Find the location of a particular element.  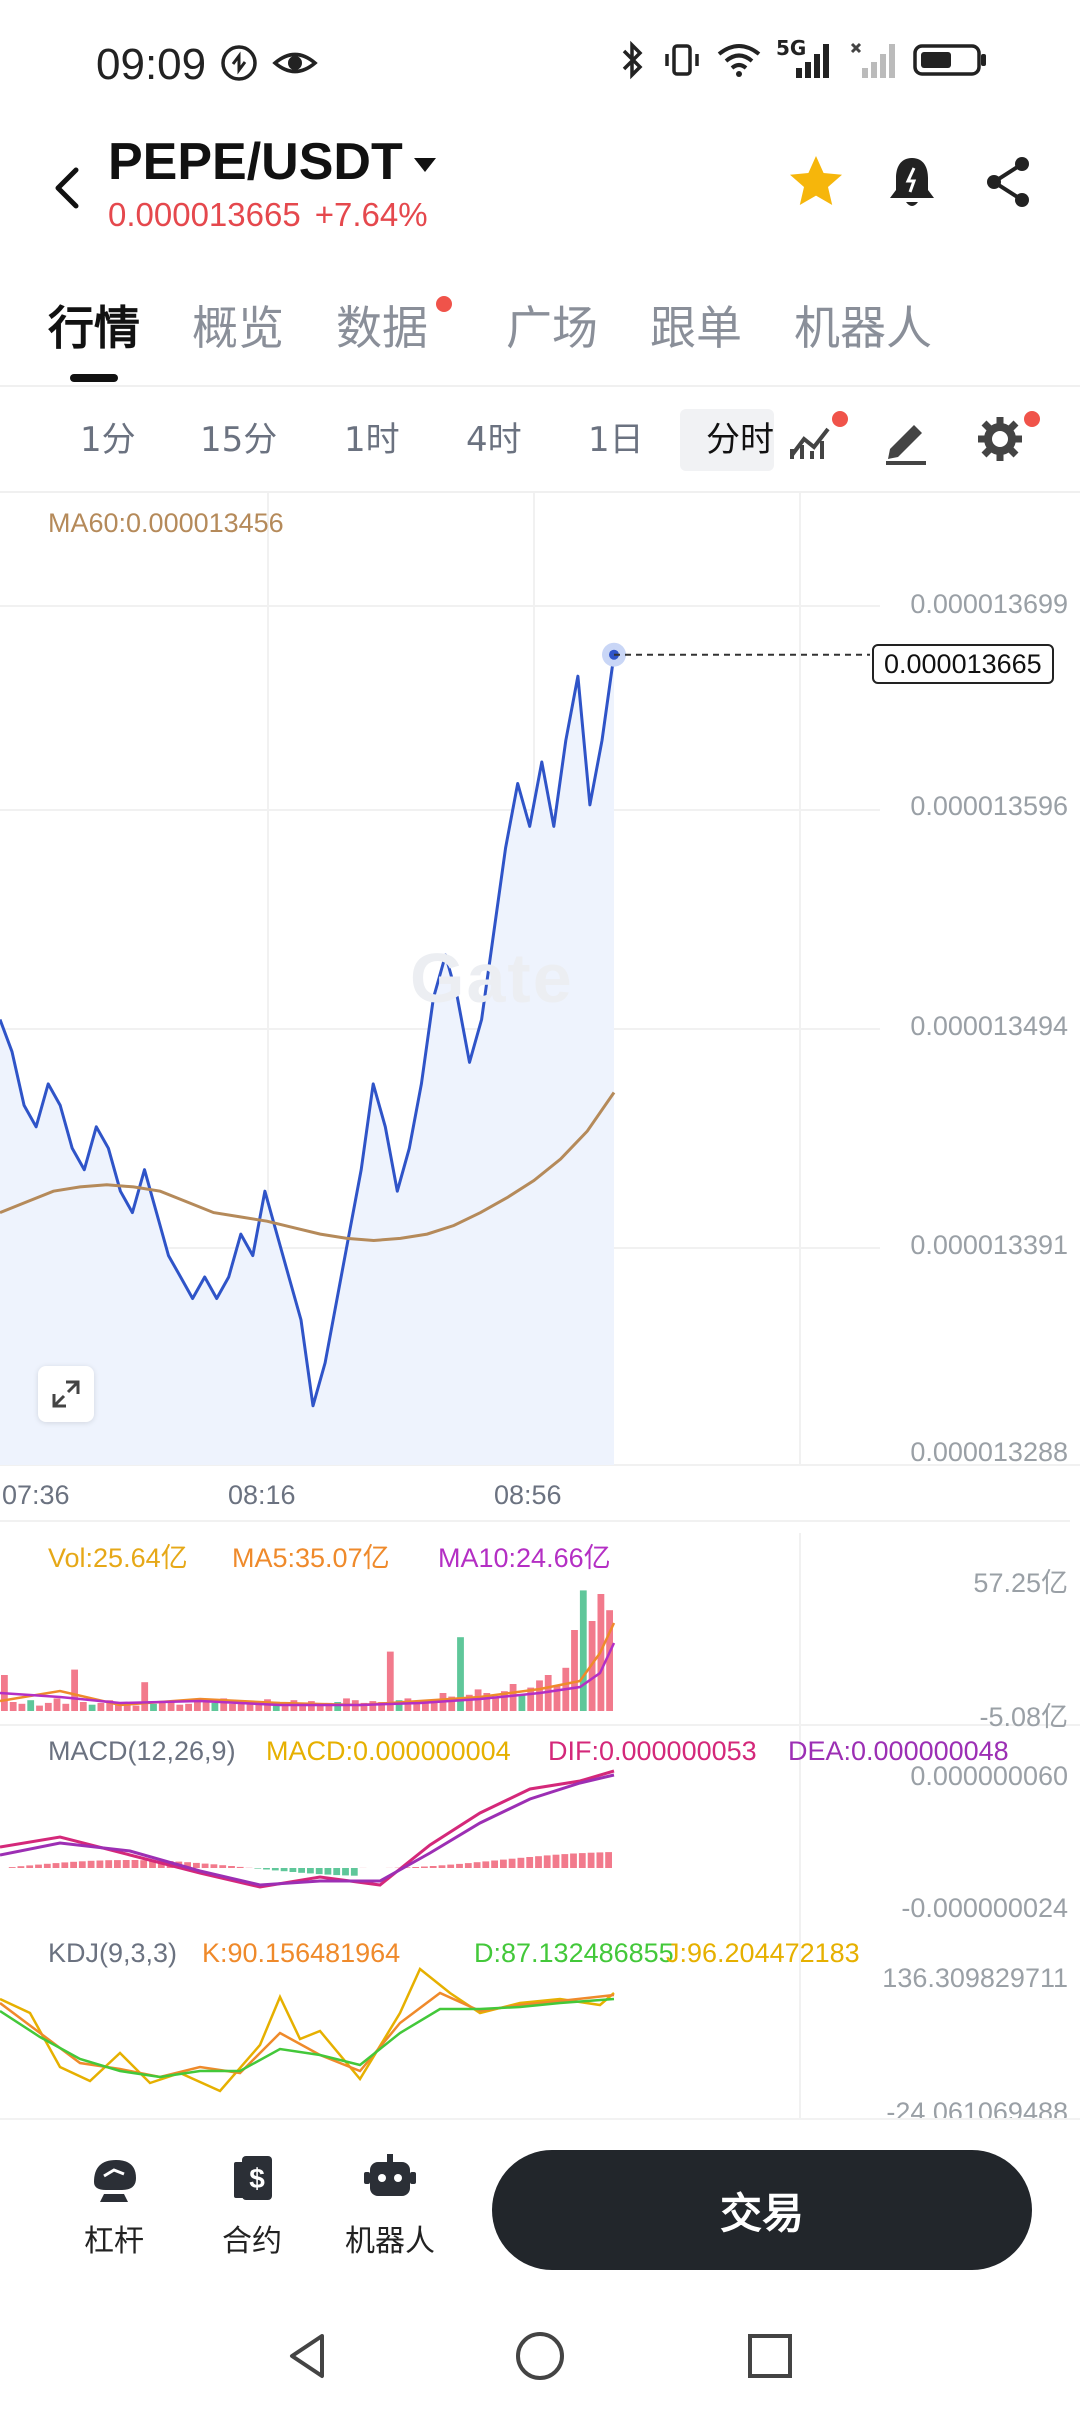

price-change: +7.64% is located at coordinates (371, 214).